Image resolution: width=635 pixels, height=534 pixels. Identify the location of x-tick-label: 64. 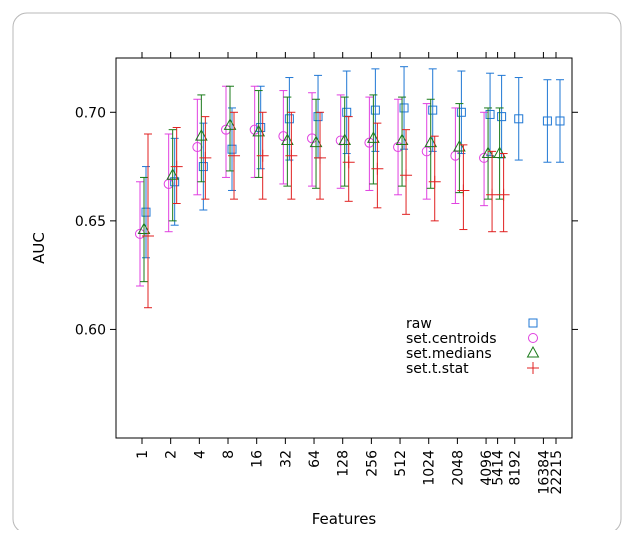
(315, 459).